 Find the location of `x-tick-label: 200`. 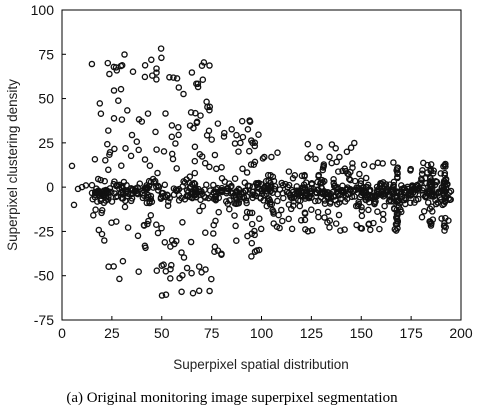

x-tick-label: 200 is located at coordinates (461, 333).